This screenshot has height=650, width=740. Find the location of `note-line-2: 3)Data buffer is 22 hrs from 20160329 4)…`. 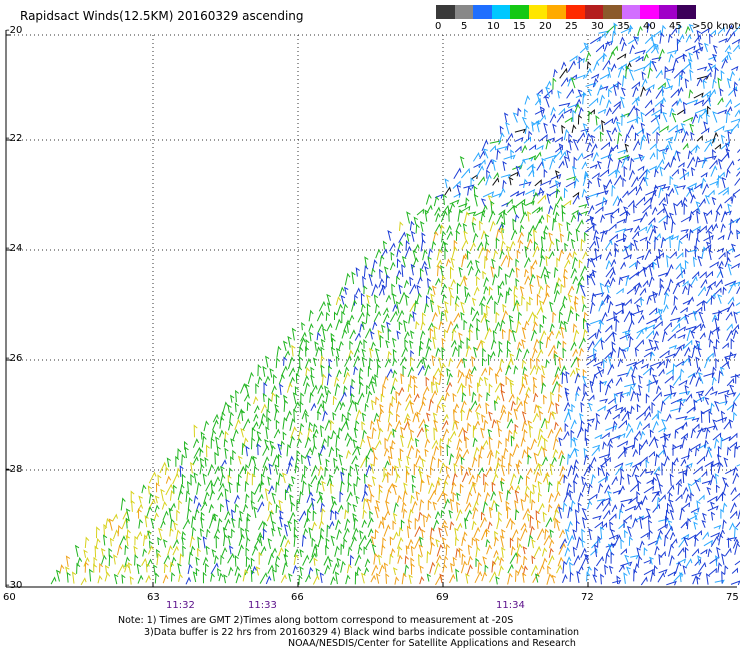

note-line-2: 3)Data buffer is 22 hrs from 20160329 4)… is located at coordinates (362, 632).